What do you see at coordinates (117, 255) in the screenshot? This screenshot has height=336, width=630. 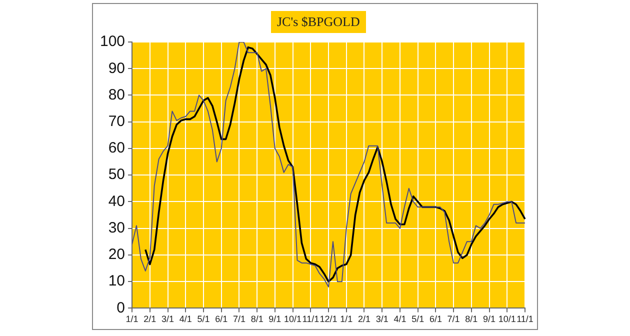 I see `y-tick-label: 20` at bounding box center [117, 255].